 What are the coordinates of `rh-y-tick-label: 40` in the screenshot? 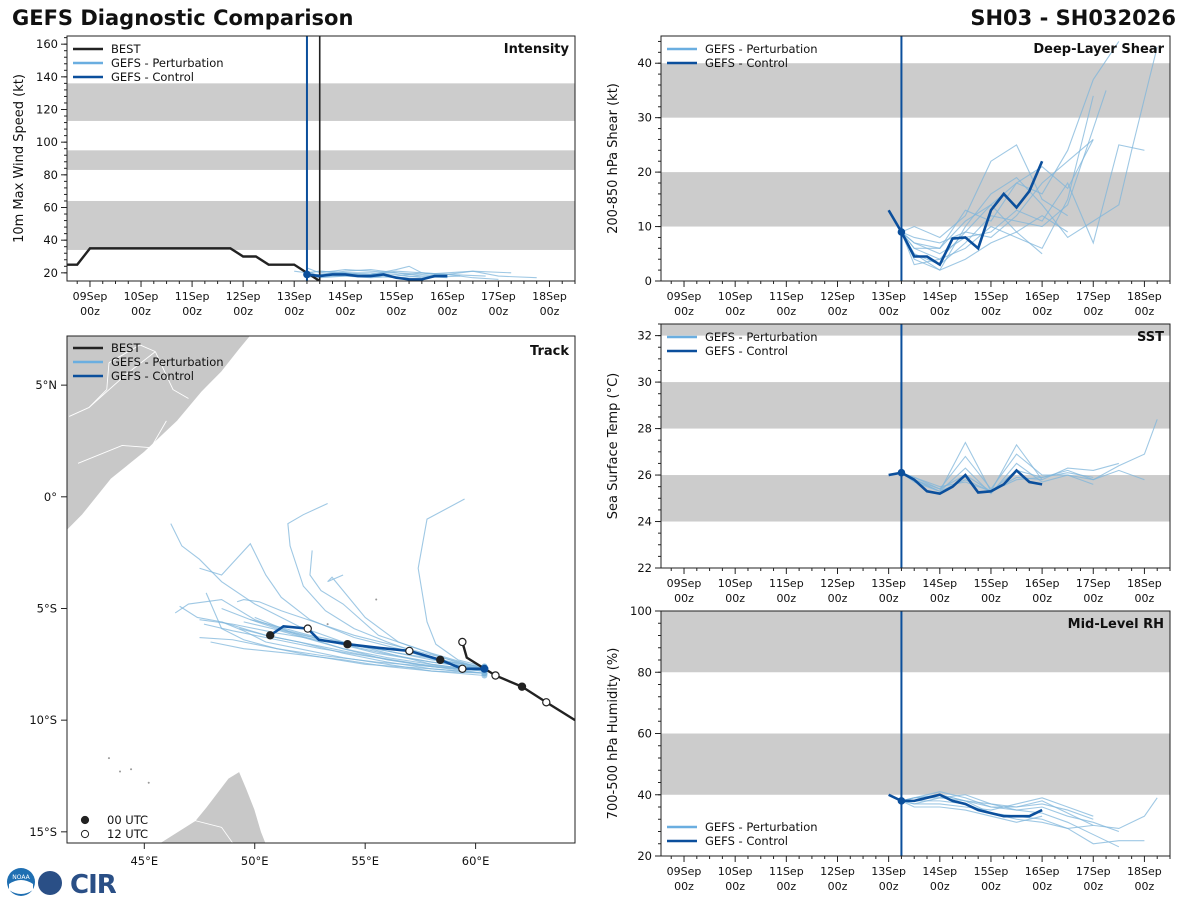 It's located at (644, 795).